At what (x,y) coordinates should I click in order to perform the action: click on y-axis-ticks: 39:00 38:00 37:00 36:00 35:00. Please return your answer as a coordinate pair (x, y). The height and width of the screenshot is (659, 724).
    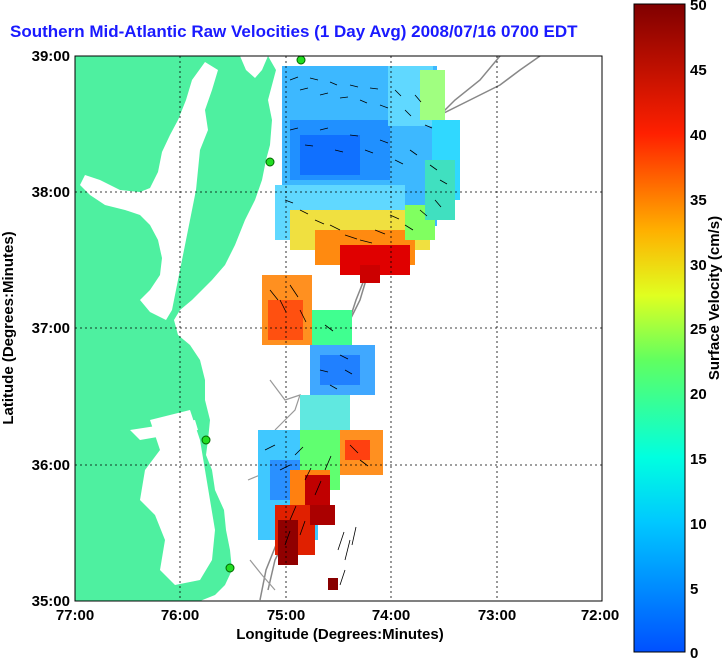
    Looking at the image, I should click on (51, 329).